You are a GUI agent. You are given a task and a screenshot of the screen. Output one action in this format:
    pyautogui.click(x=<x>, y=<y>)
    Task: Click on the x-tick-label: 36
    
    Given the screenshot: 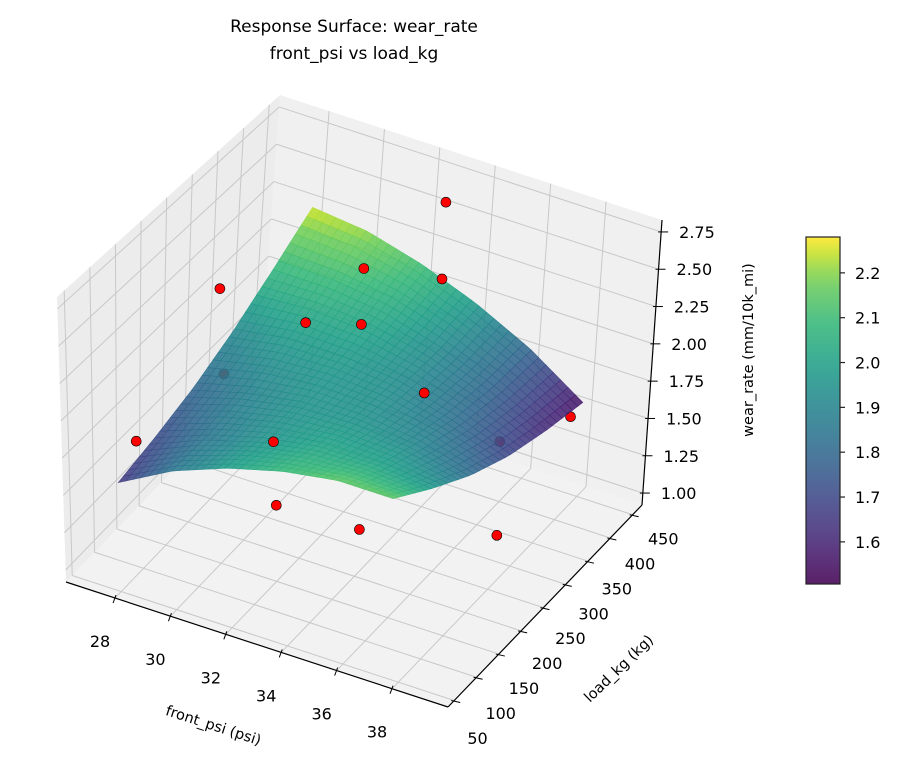 What is the action you would take?
    pyautogui.click(x=321, y=714)
    